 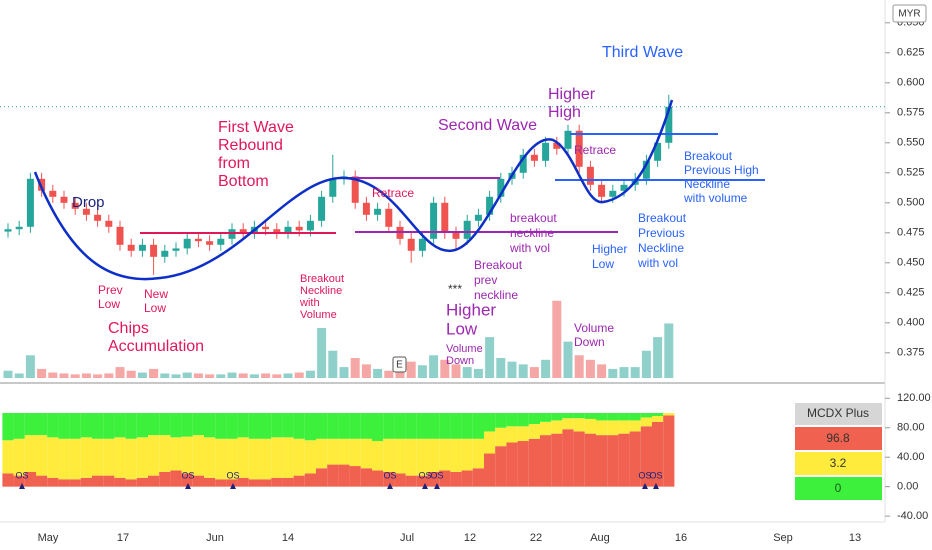 I want to click on annotation: Volume, so click(x=594, y=328).